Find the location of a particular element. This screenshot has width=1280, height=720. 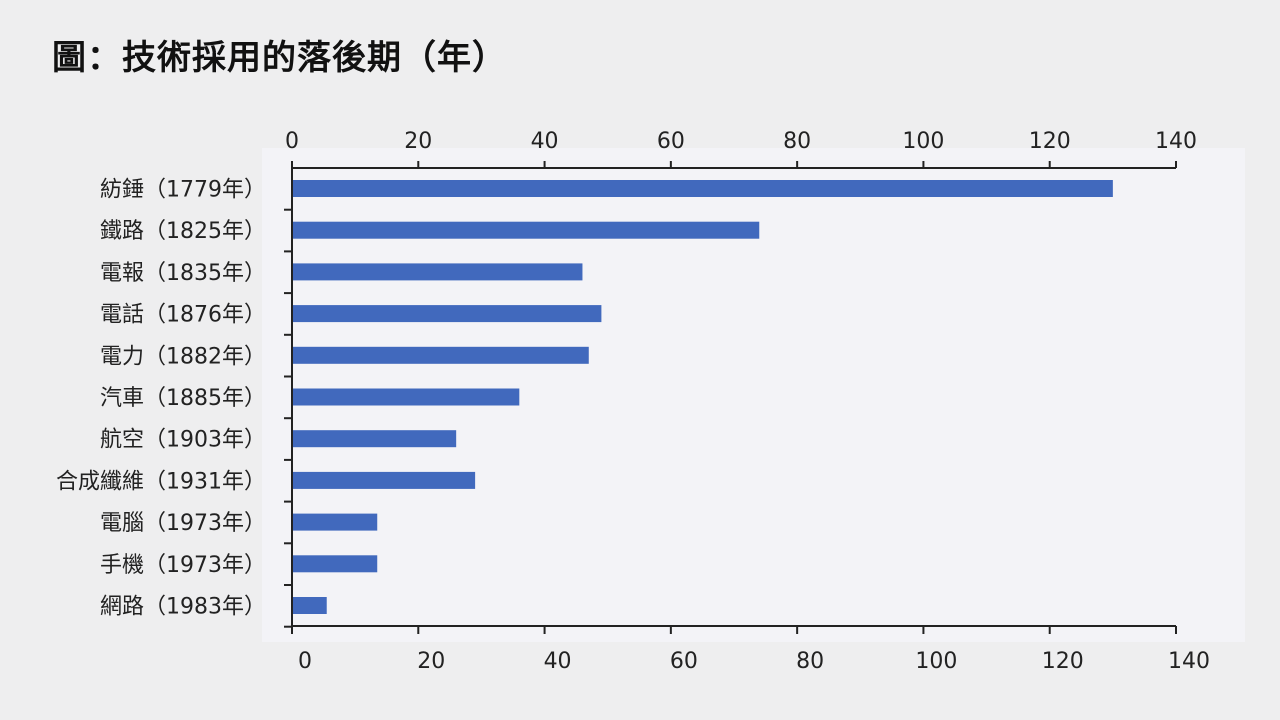

top-tick-label: 80 is located at coordinates (797, 141).